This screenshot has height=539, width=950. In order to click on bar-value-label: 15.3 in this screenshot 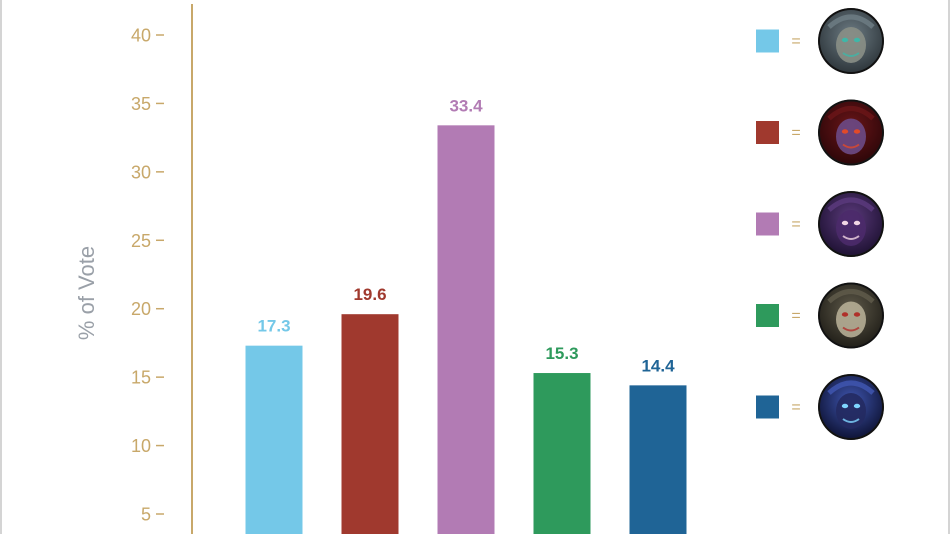, I will do `click(561, 353)`.